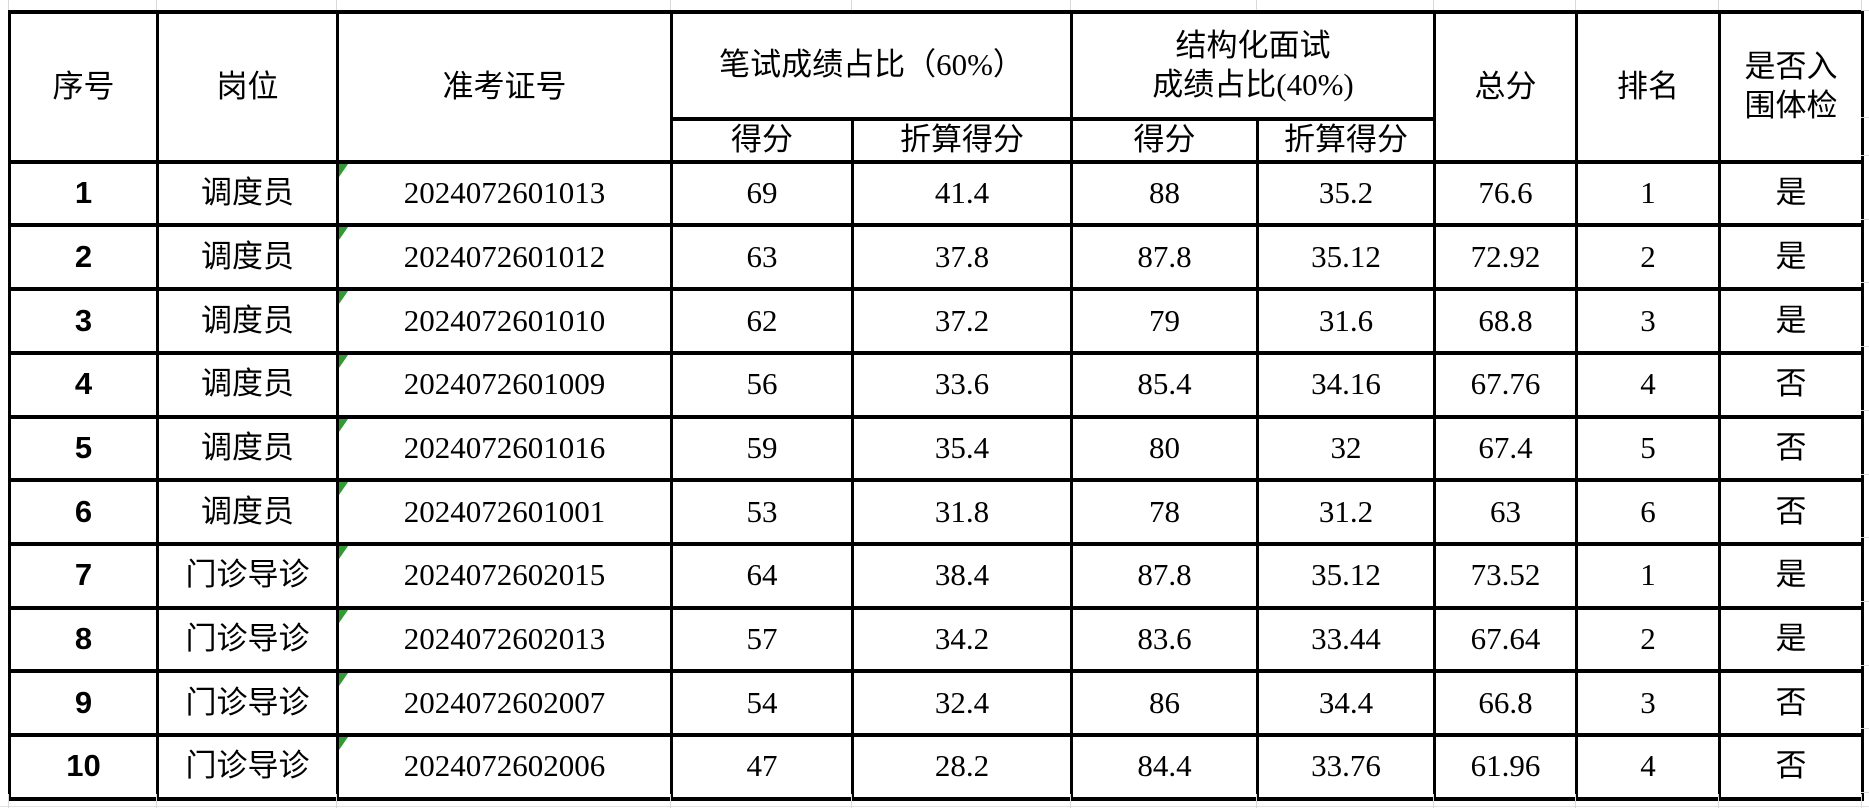  I want to click on ticket-cell: 2024072602006, so click(504, 766).